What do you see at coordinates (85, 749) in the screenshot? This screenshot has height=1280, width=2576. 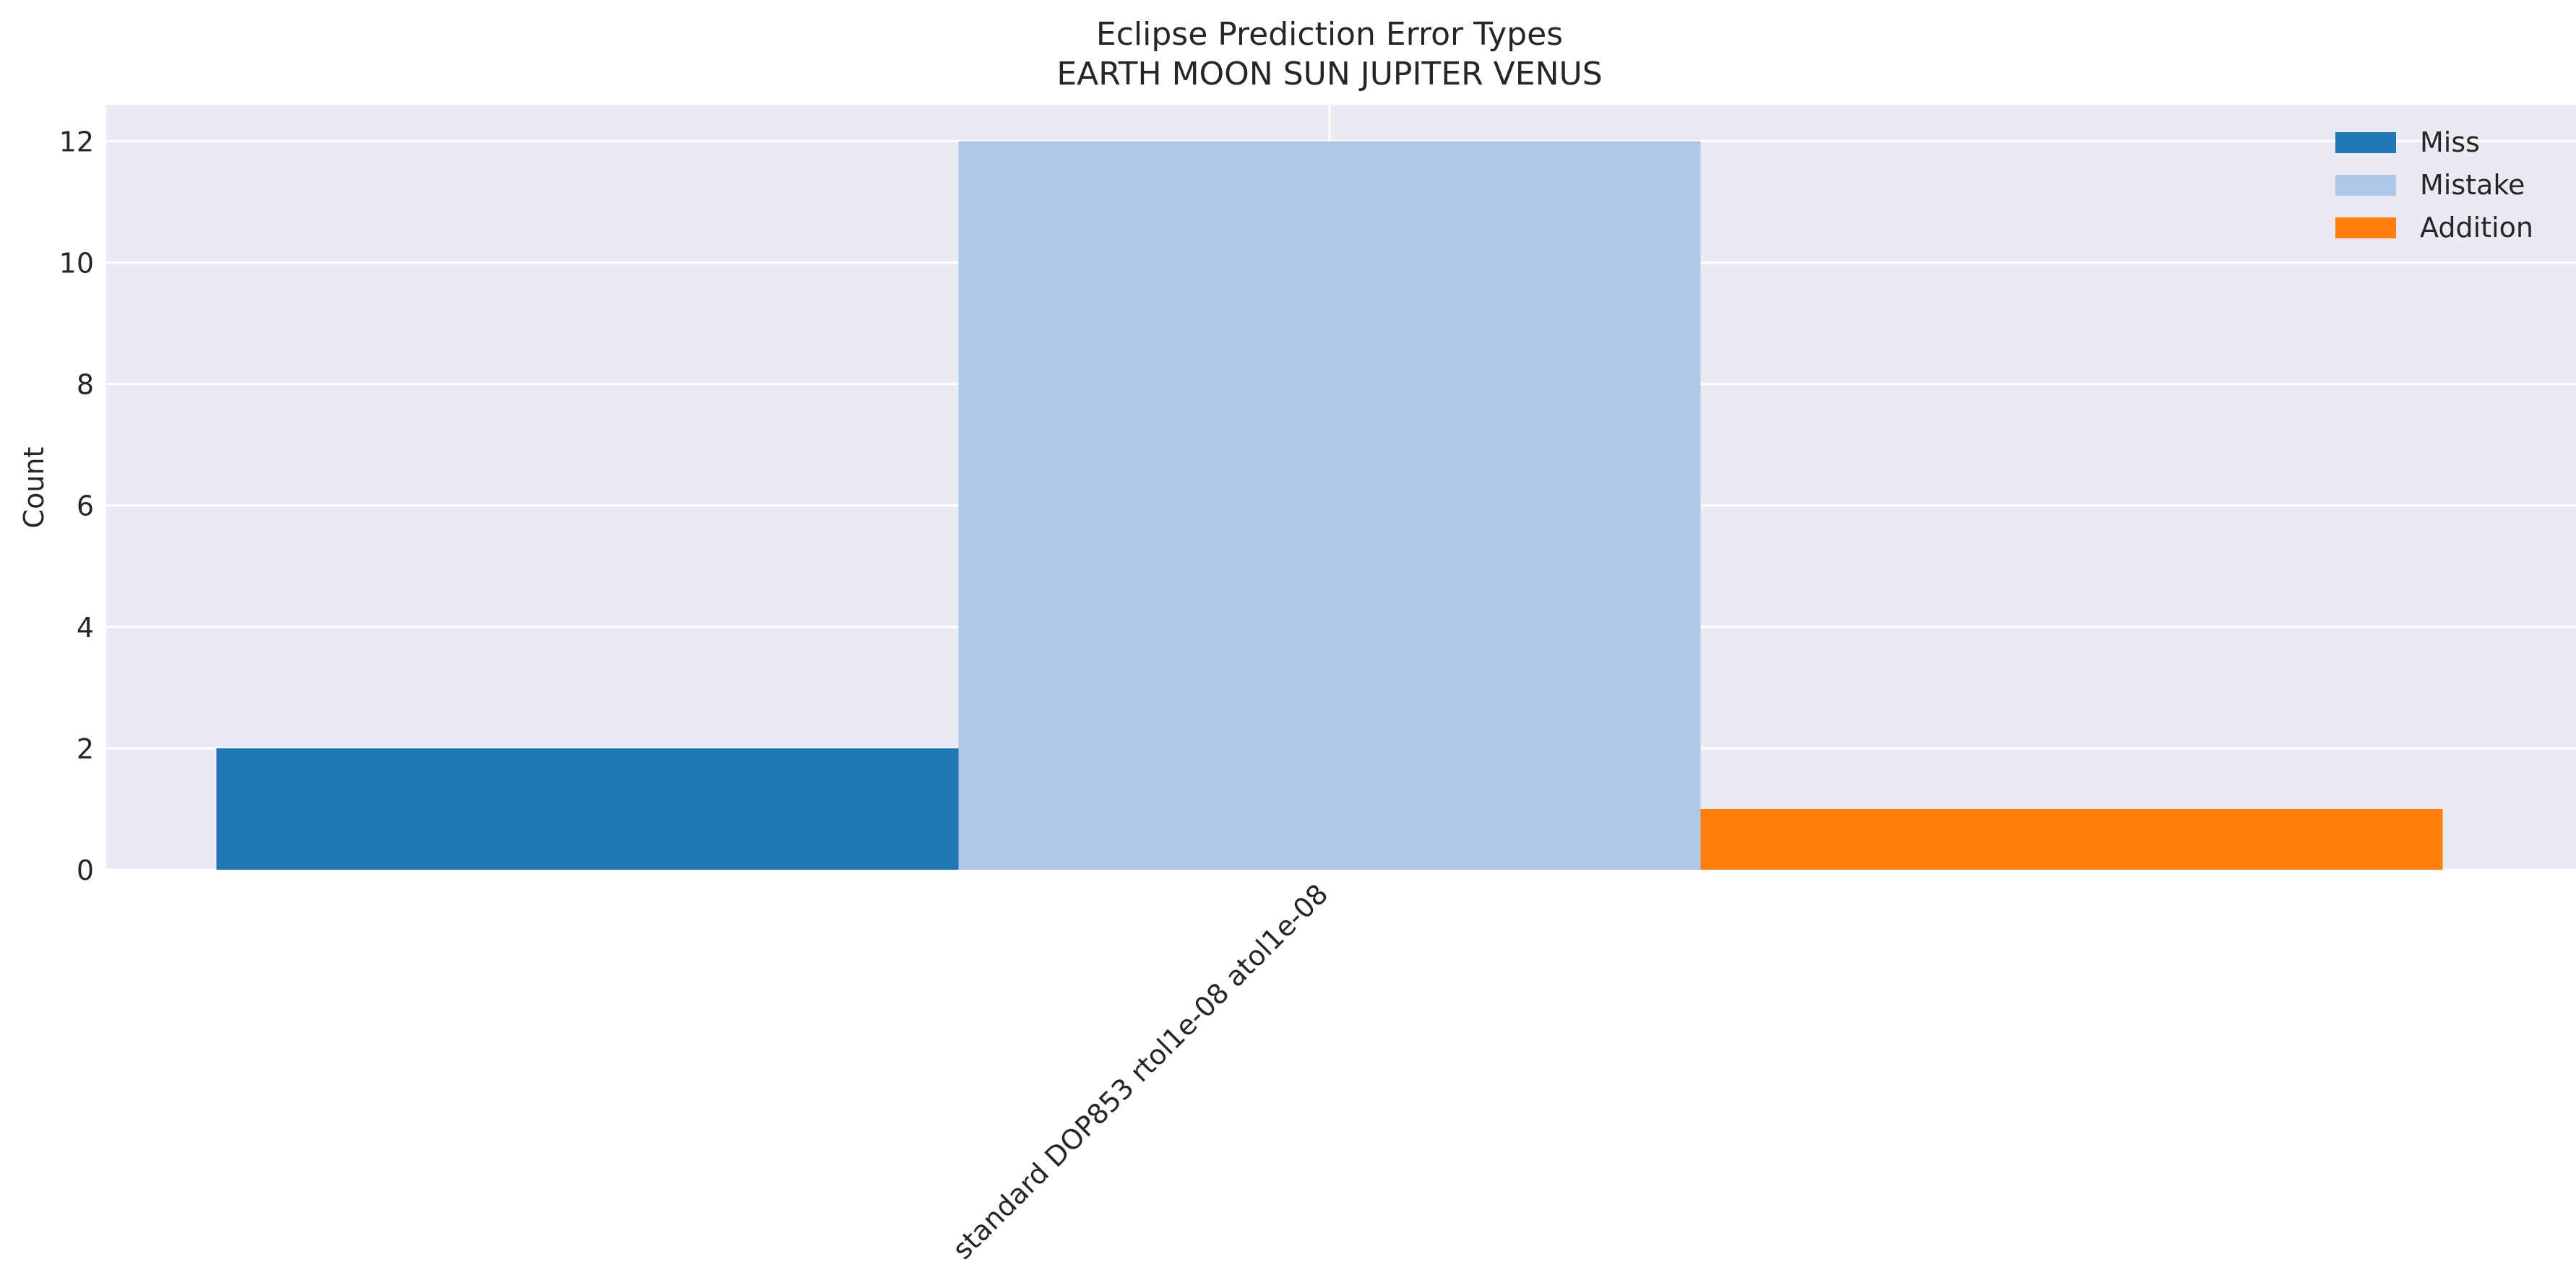 I see `y-tick-label: 2` at bounding box center [85, 749].